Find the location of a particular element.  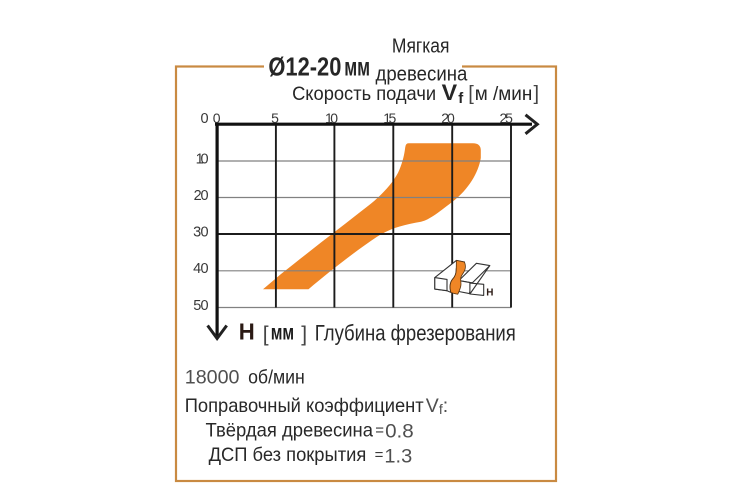

svg-text: 18000 is located at coordinates (212, 378).